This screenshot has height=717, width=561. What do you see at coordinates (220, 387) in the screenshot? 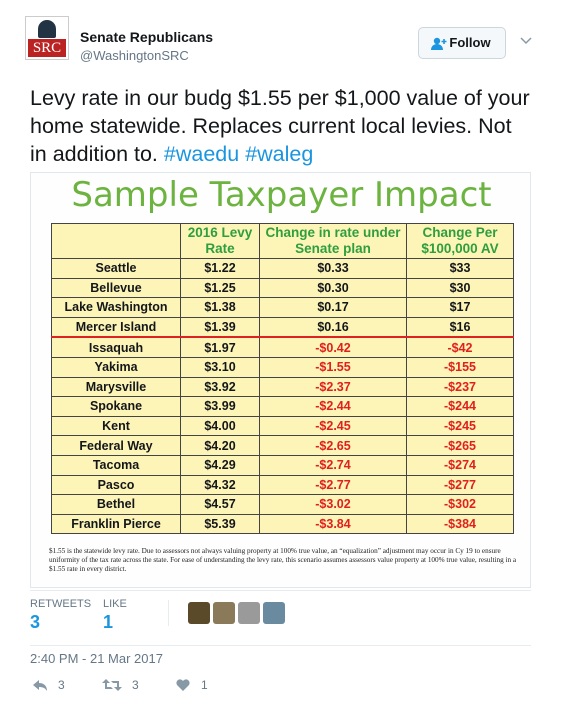
I see `value-cell: $3.92` at bounding box center [220, 387].